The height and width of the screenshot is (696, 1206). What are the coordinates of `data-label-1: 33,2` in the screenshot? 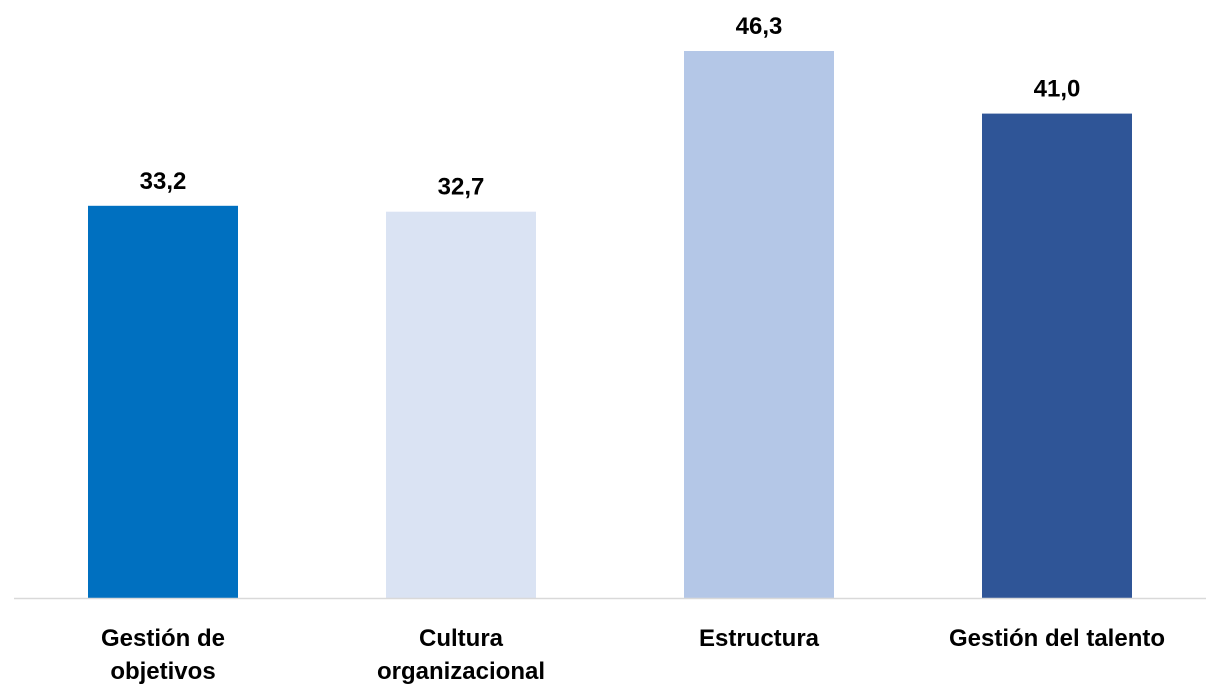 It's located at (163, 181).